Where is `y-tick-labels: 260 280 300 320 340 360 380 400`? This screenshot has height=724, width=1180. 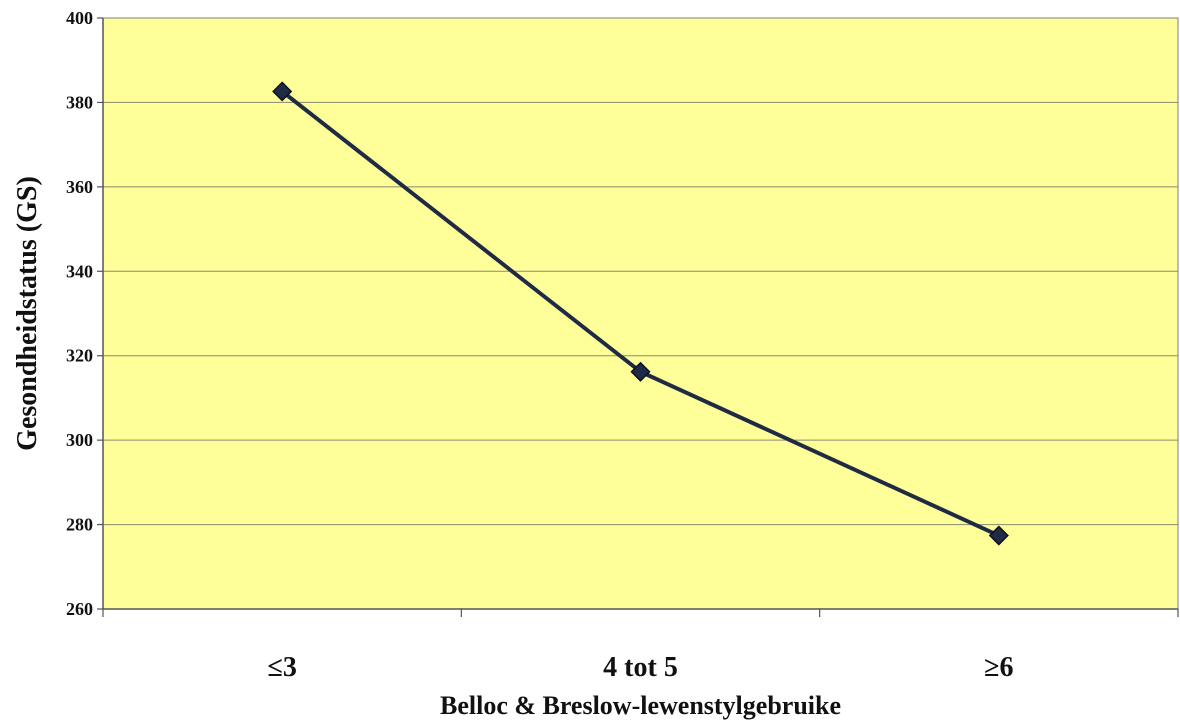
y-tick-labels: 260 280 300 320 340 360 380 400 is located at coordinates (79, 313).